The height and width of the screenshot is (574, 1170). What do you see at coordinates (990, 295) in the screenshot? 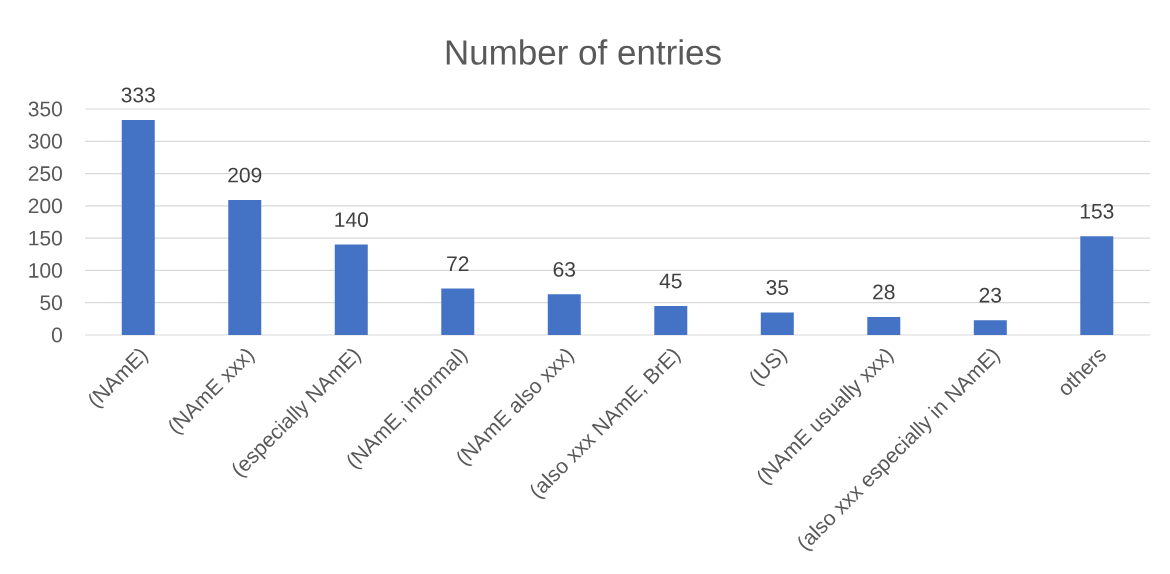
I see `data-label: 23` at bounding box center [990, 295].